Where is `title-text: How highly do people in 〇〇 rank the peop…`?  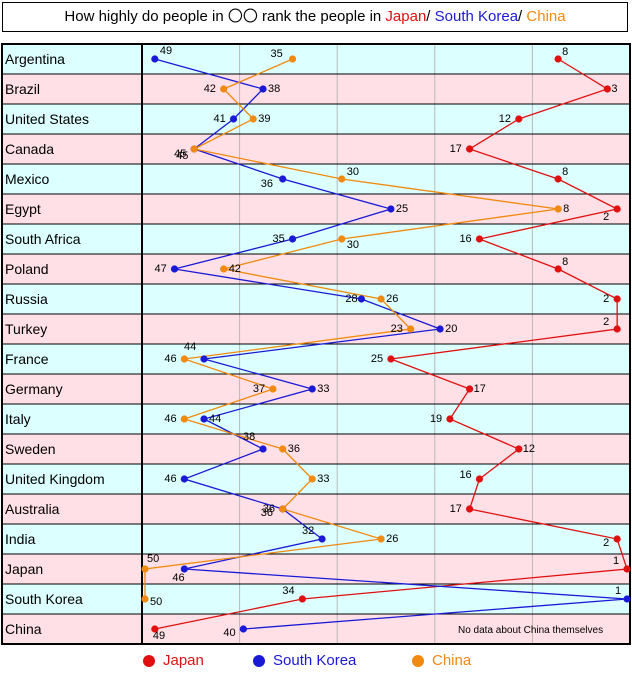
title-text: How highly do people in 〇〇 rank the peop… is located at coordinates (225, 16).